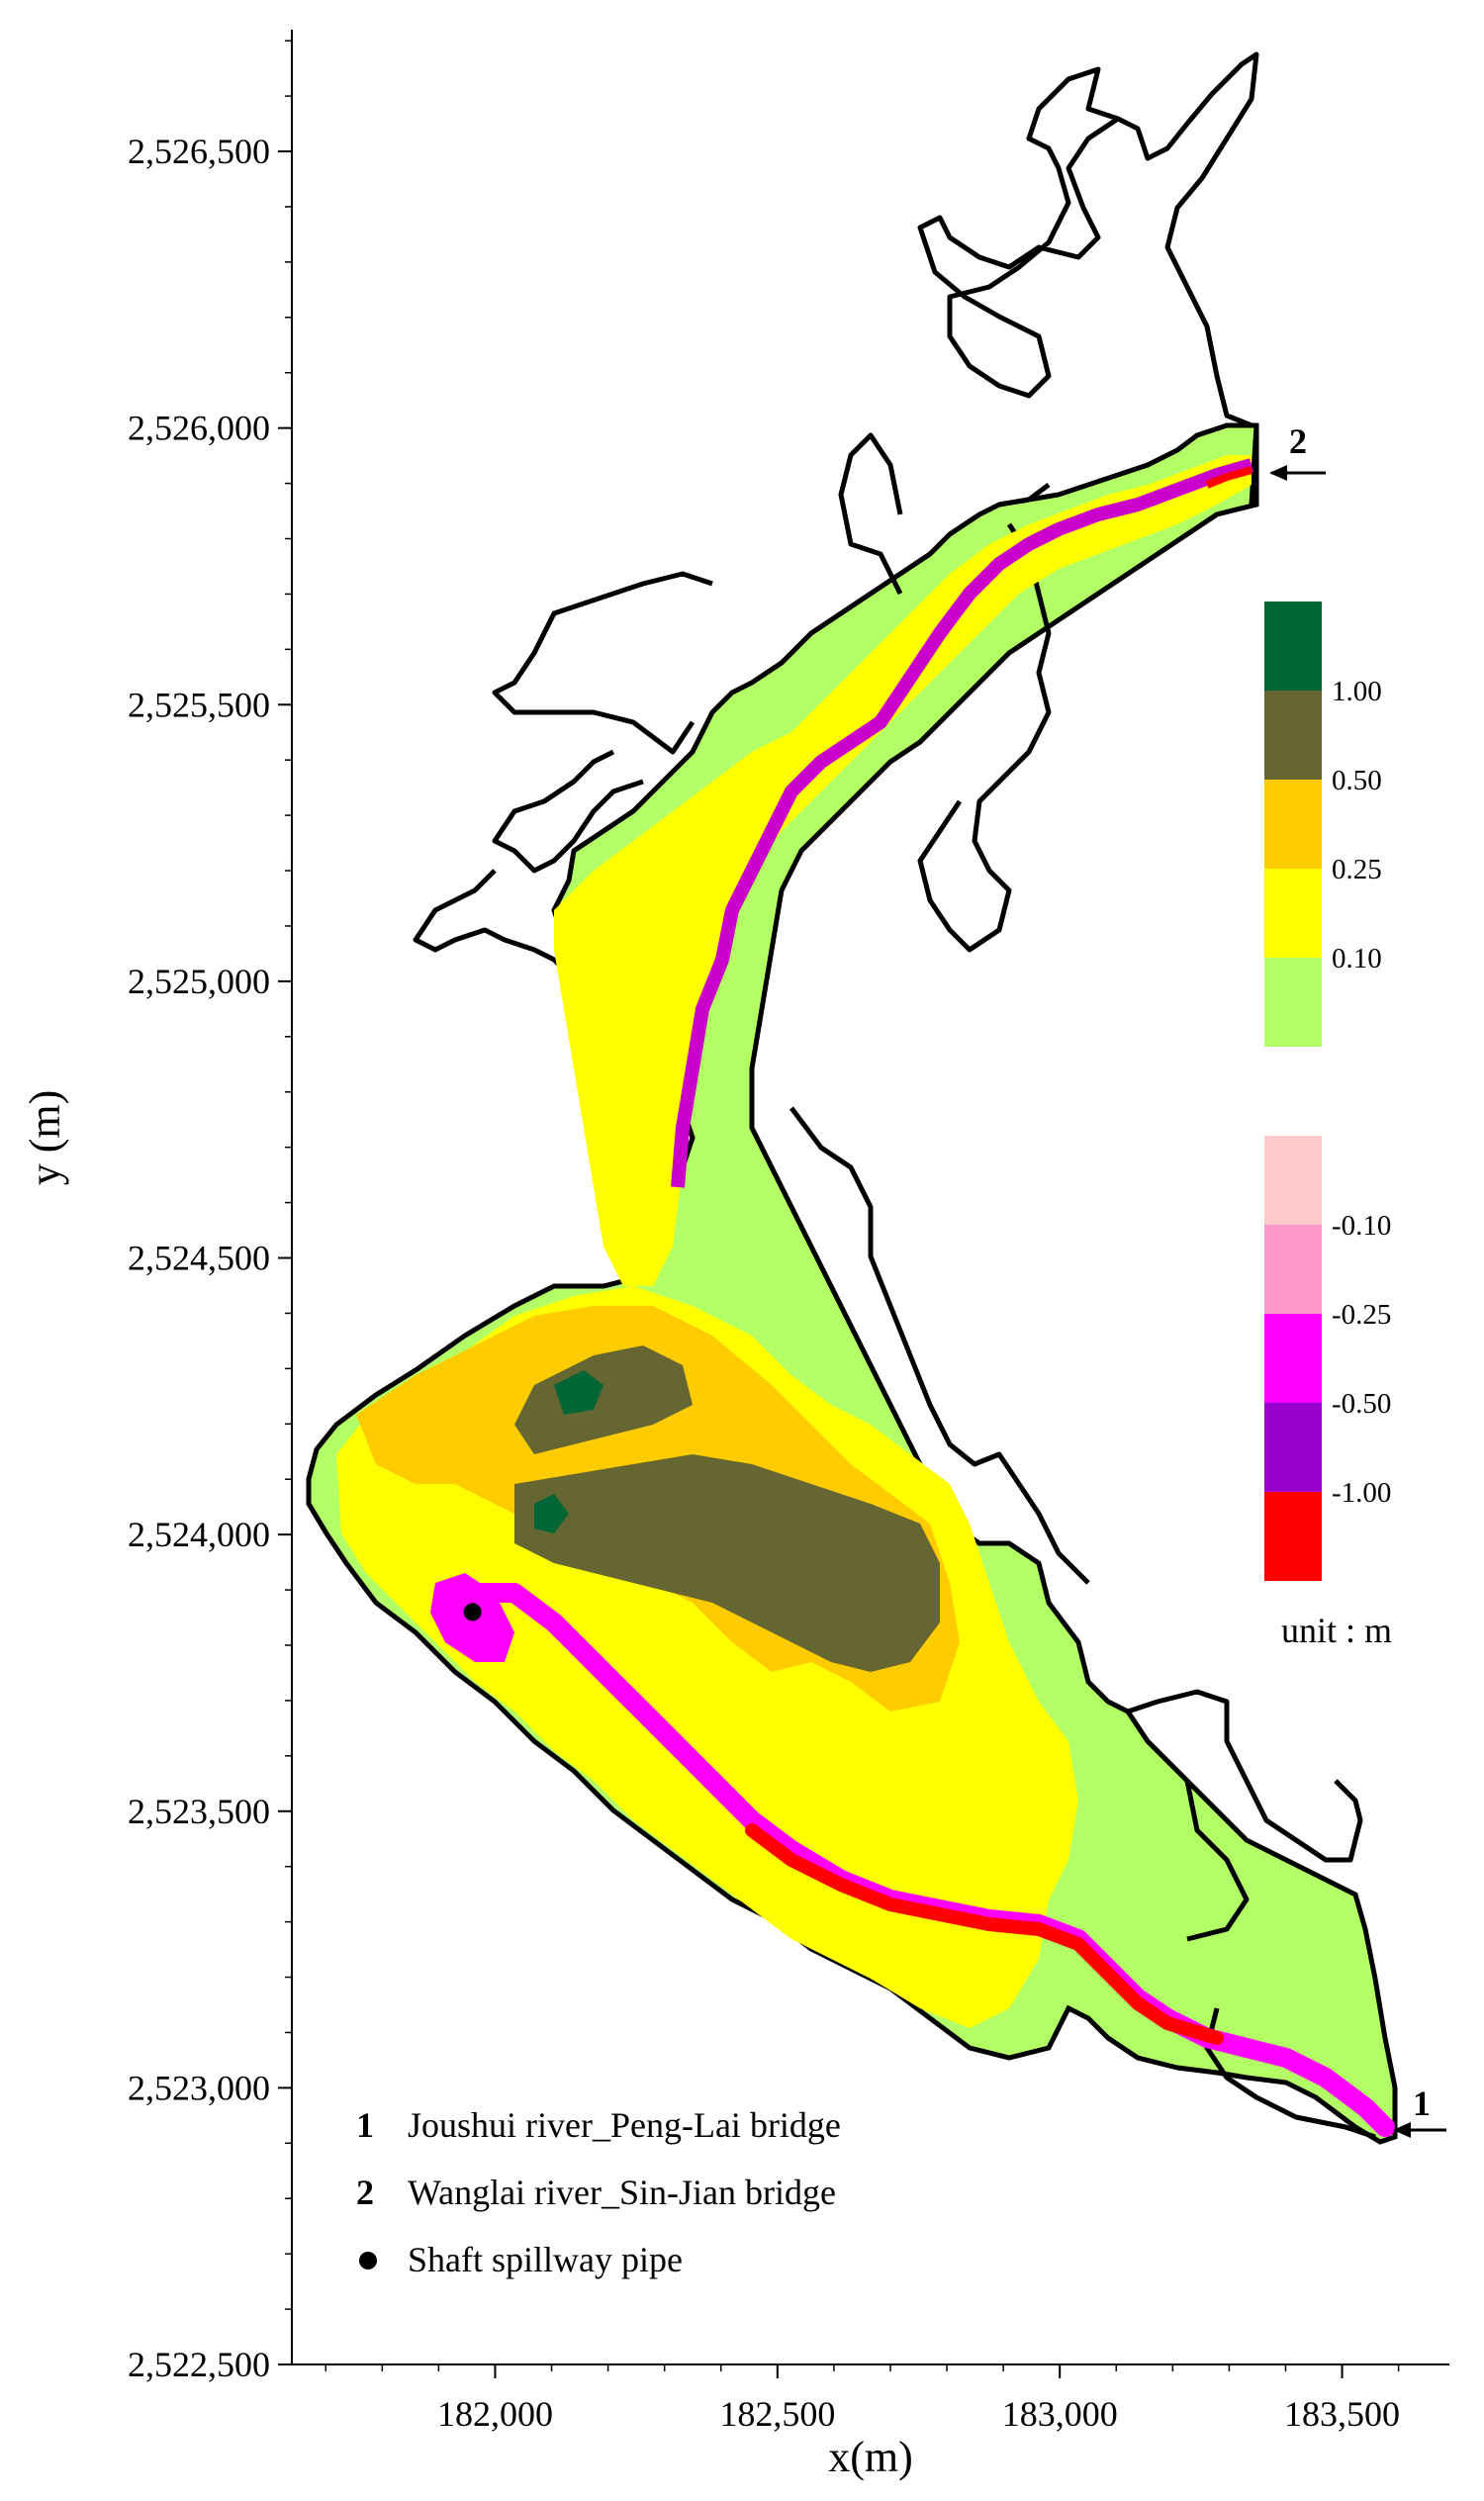 The height and width of the screenshot is (2501, 1484). What do you see at coordinates (1327, 1359) in the screenshot?
I see `legend-negative: -0.10 -0.25 -0.50 -1.00` at bounding box center [1327, 1359].